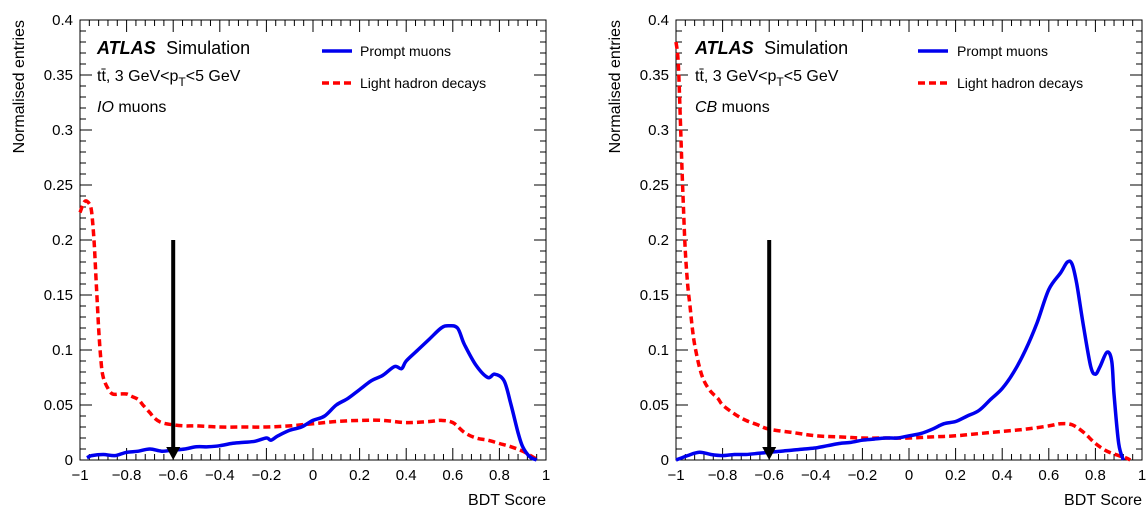 This screenshot has height=514, width=1148. I want to click on y-axis-title-left: Normalised entries, so click(19, 86).